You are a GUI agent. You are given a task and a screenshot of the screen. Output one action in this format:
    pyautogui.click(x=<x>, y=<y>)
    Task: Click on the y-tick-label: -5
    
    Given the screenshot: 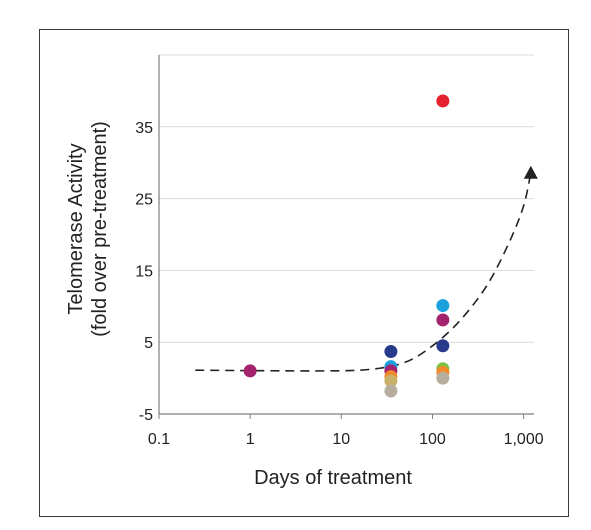 What is the action you would take?
    pyautogui.click(x=146, y=415)
    